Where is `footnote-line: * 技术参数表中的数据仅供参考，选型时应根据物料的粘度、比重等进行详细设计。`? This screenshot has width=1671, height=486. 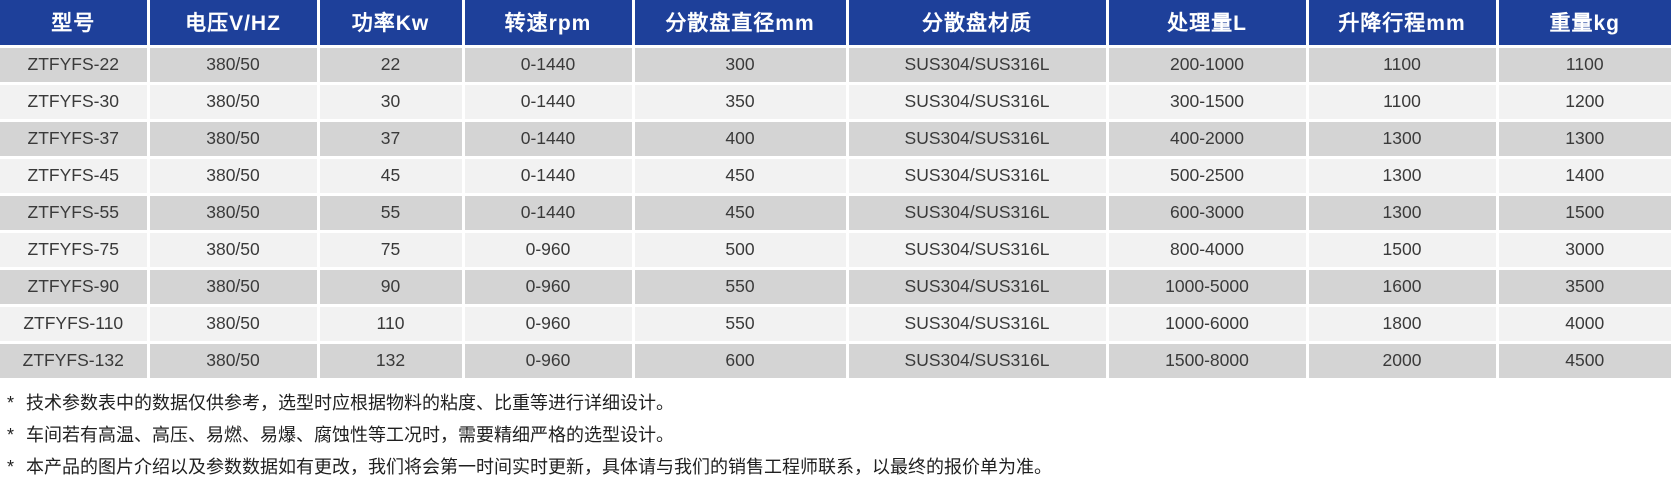
footnote-line: * 技术参数表中的数据仅供参考，选型时应根据物料的粘度、比重等进行详细设计。 is located at coordinates (839, 403).